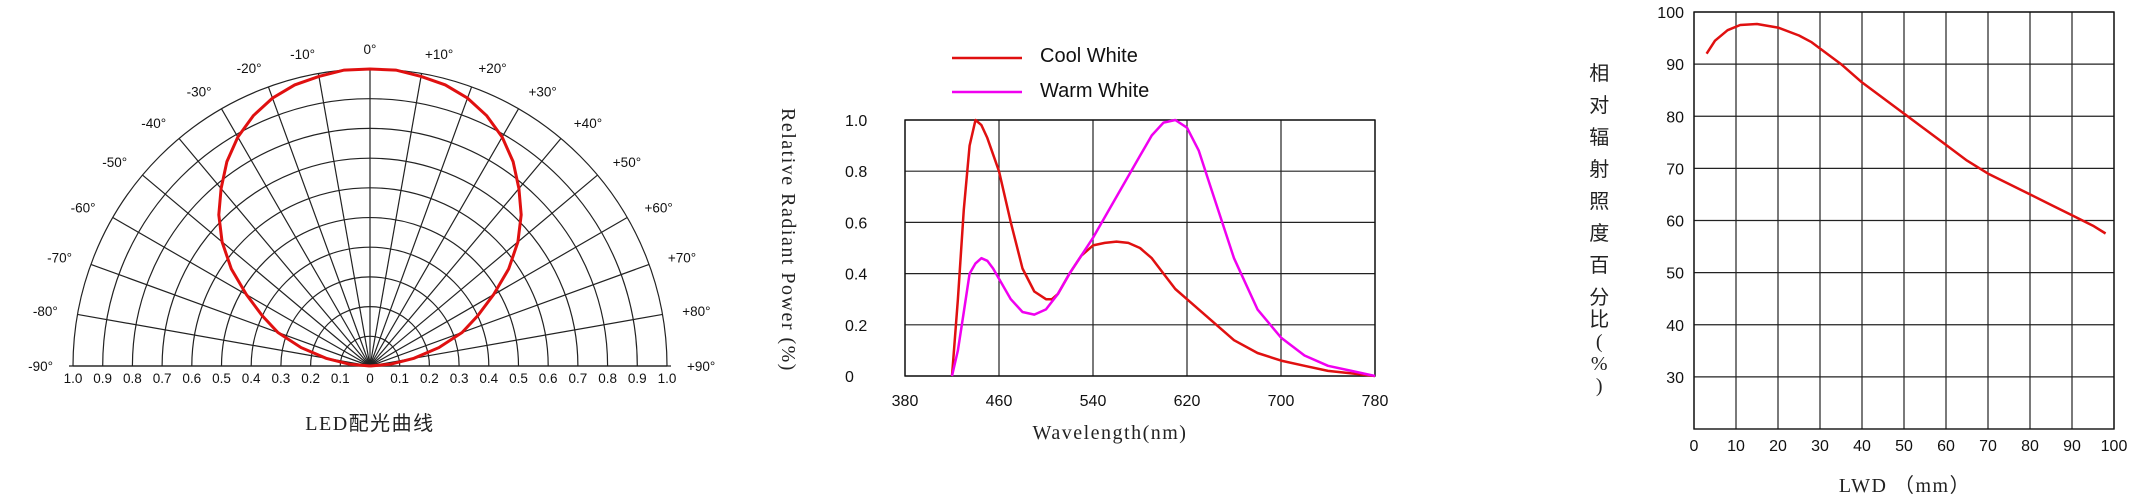 The image size is (2133, 503). I want to click on polar-angle-tick-label: -60°, so click(83, 208).